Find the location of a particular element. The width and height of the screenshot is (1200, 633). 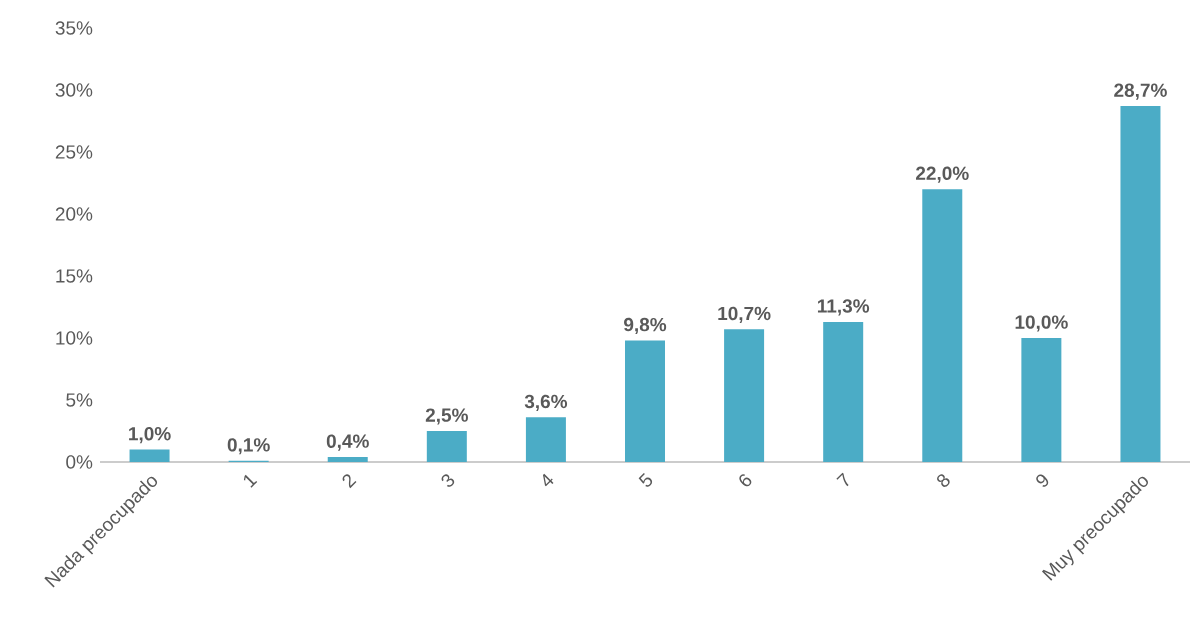

data-label: 11,3% is located at coordinates (843, 307).